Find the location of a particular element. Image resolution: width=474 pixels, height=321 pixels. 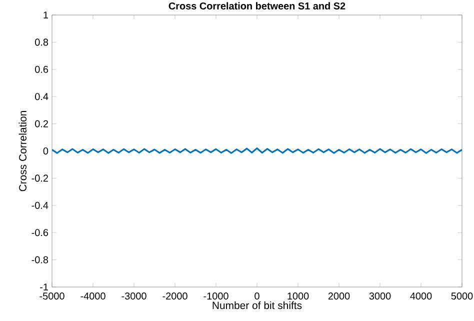

x-tick-label: 1000 is located at coordinates (298, 296).